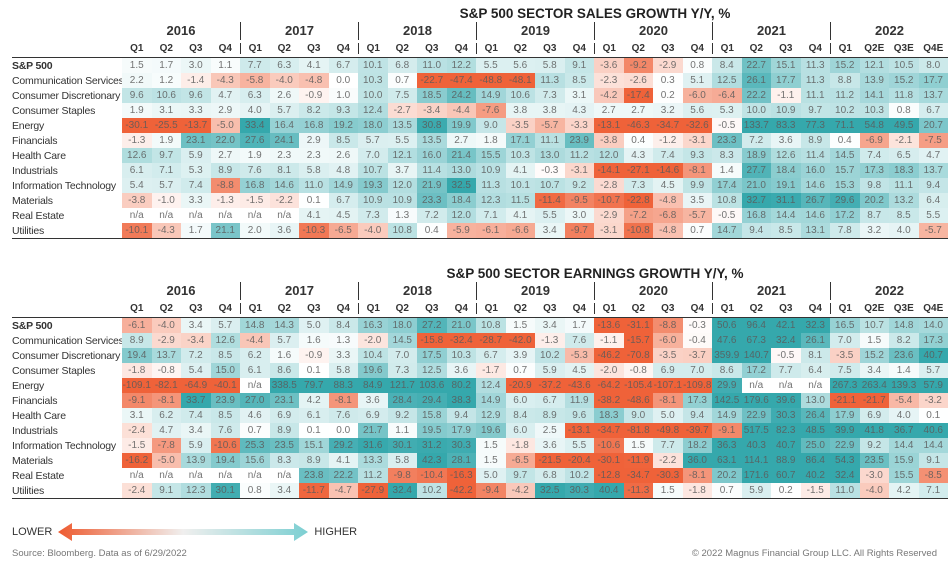 The width and height of the screenshot is (949, 565). What do you see at coordinates (255, 355) in the screenshot?
I see `heatmap-cell: 6.2` at bounding box center [255, 355].